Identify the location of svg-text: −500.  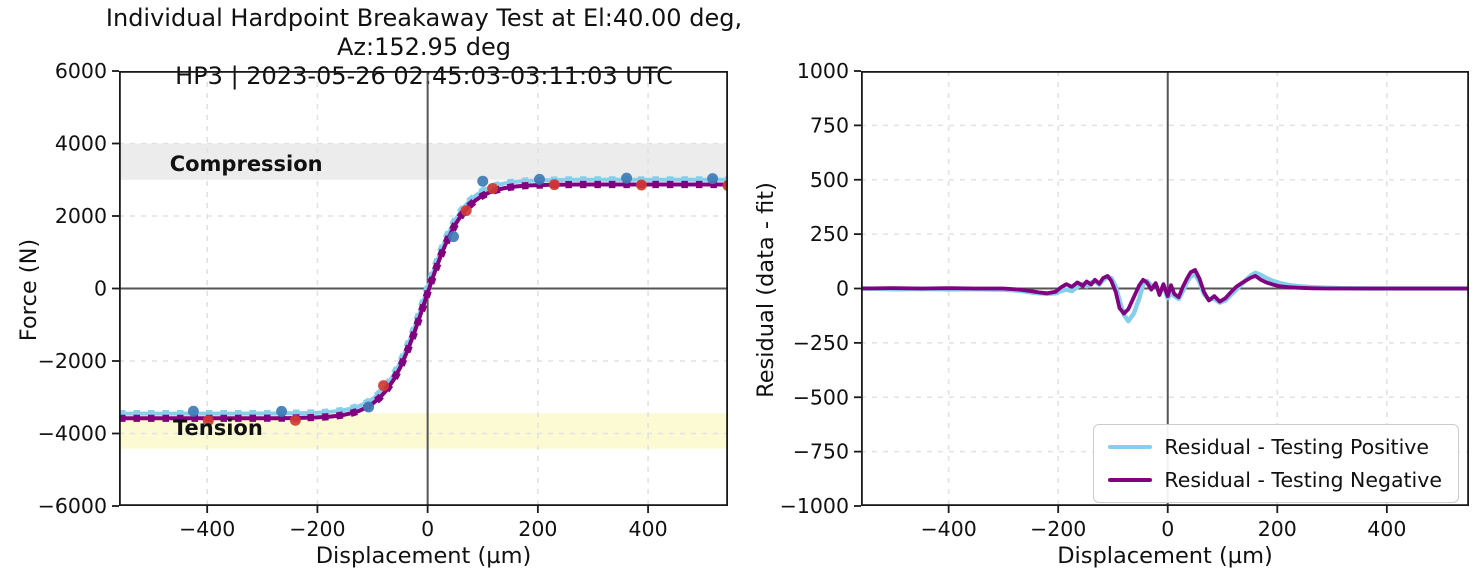
(821, 397).